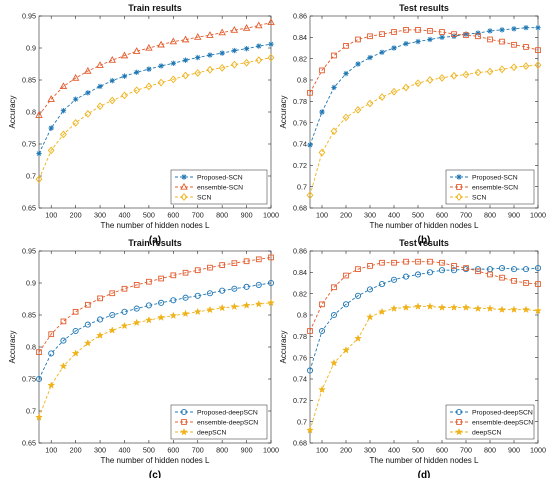  Describe the element at coordinates (155, 474) in the screenshot. I see `panel-label: (c)` at that location.